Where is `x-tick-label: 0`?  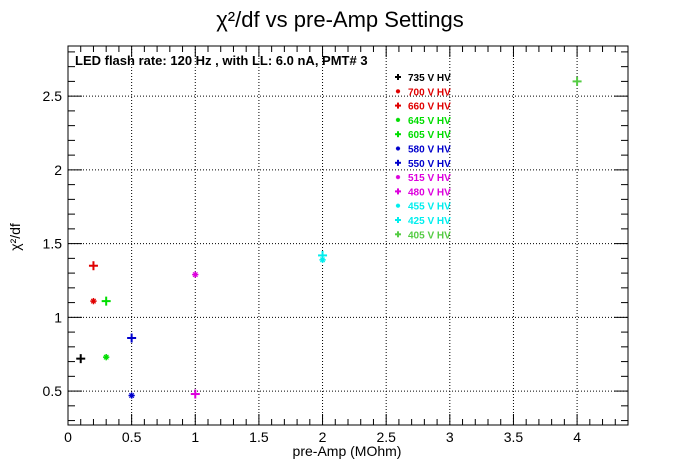
x-tick-label: 0 is located at coordinates (68, 437).